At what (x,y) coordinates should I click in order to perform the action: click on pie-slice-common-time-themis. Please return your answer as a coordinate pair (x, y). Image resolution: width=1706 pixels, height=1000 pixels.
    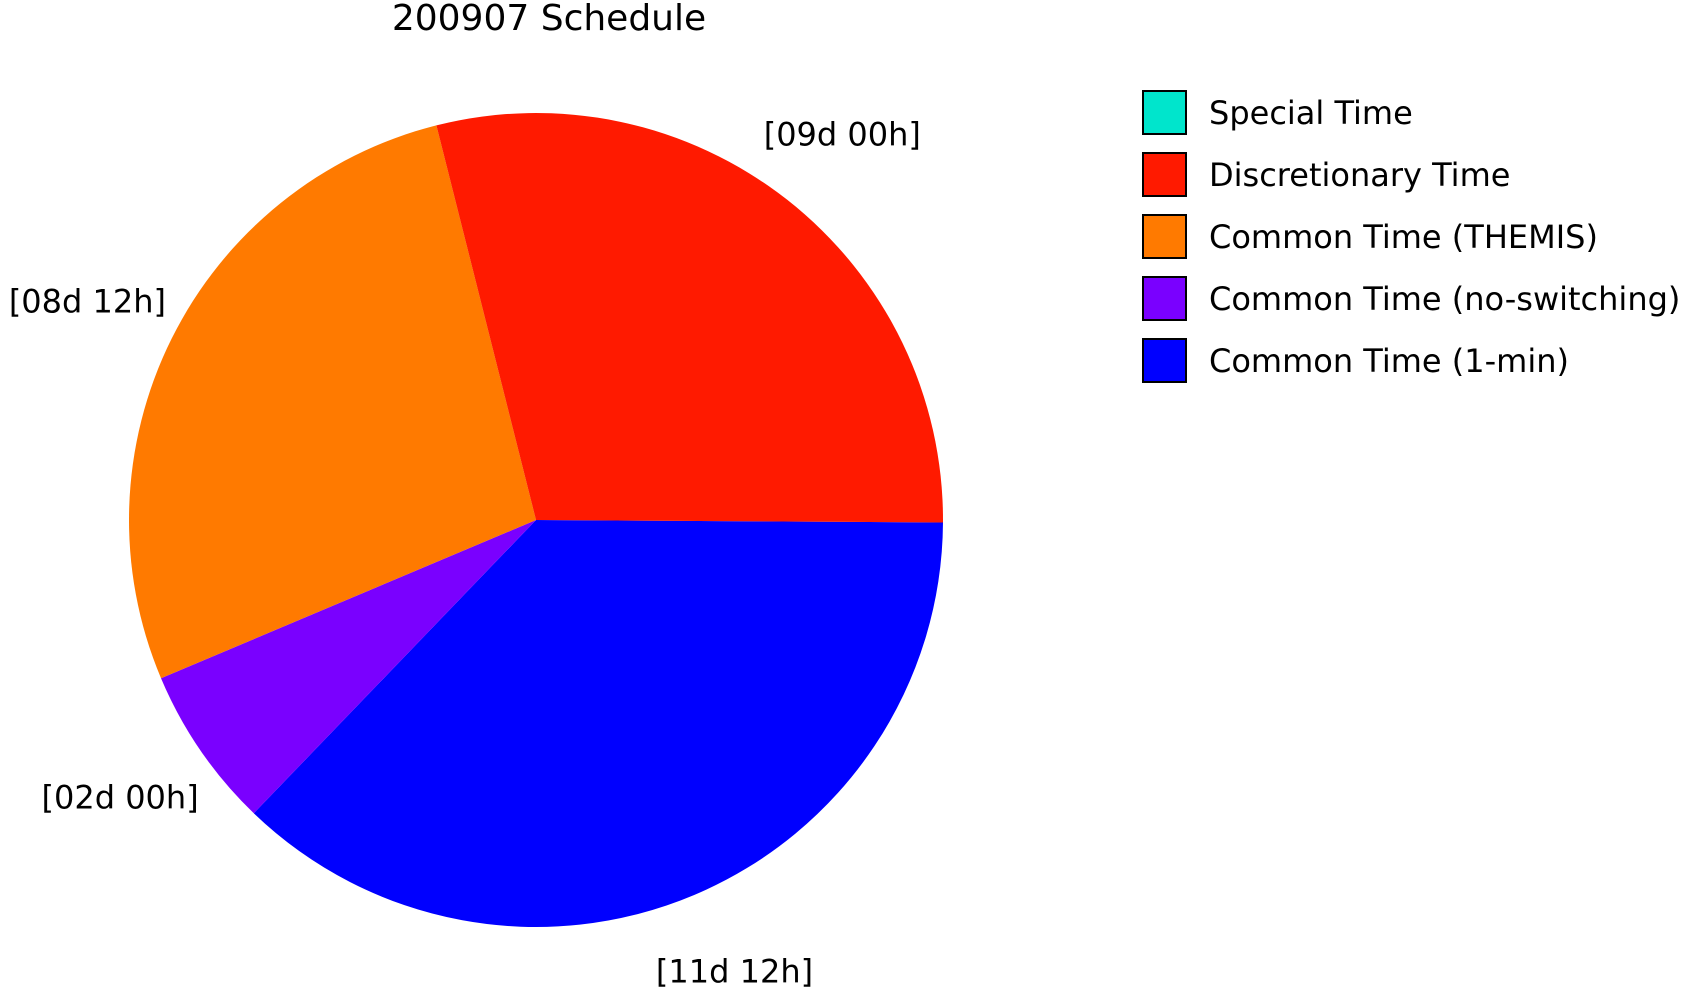
    Looking at the image, I should click on (332, 402).